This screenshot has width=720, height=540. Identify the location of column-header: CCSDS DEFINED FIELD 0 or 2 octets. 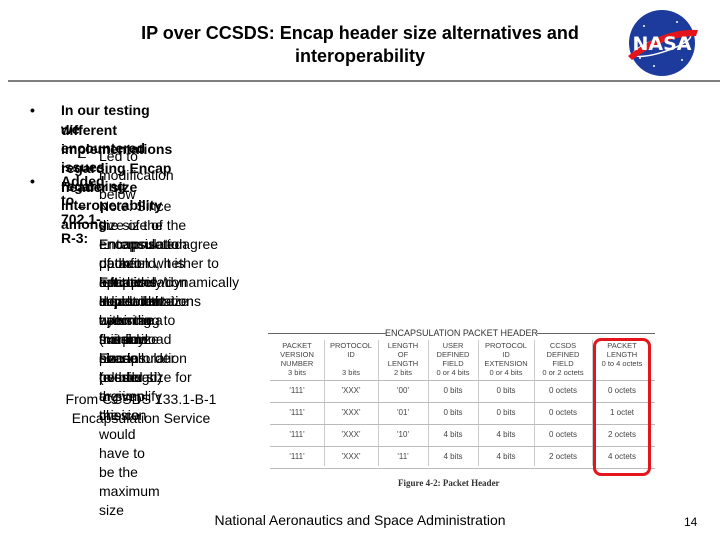
(563, 359).